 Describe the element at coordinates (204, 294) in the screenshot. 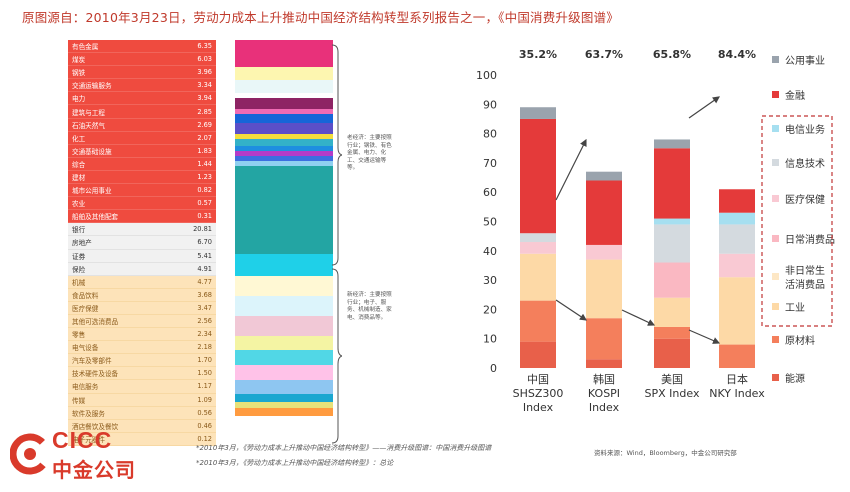

I see `row-value: 3.68` at that location.